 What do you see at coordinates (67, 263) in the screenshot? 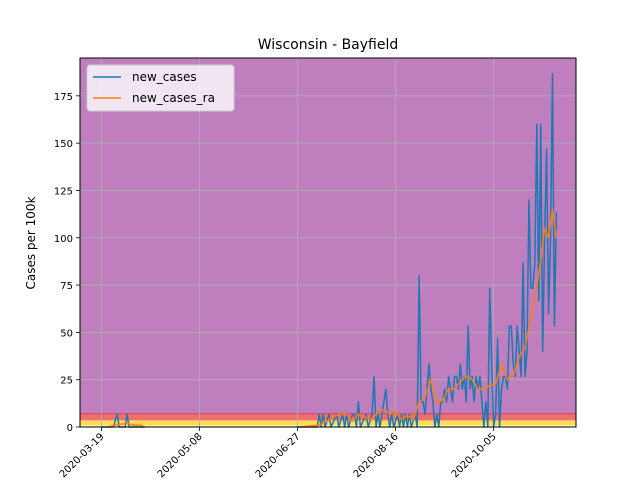
I see `y-axis: 0 25 50 75 100 125 150 175` at bounding box center [67, 263].